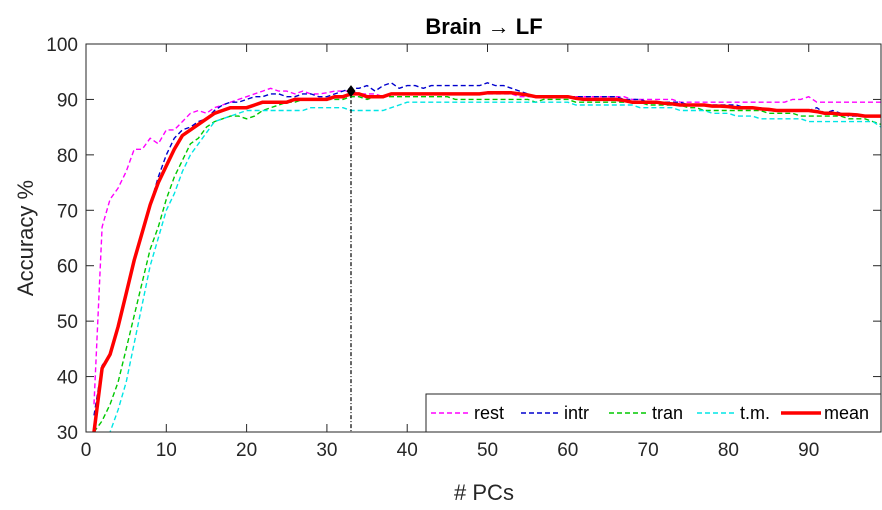  What do you see at coordinates (86, 450) in the screenshot?
I see `x-tick-label: 0` at bounding box center [86, 450].